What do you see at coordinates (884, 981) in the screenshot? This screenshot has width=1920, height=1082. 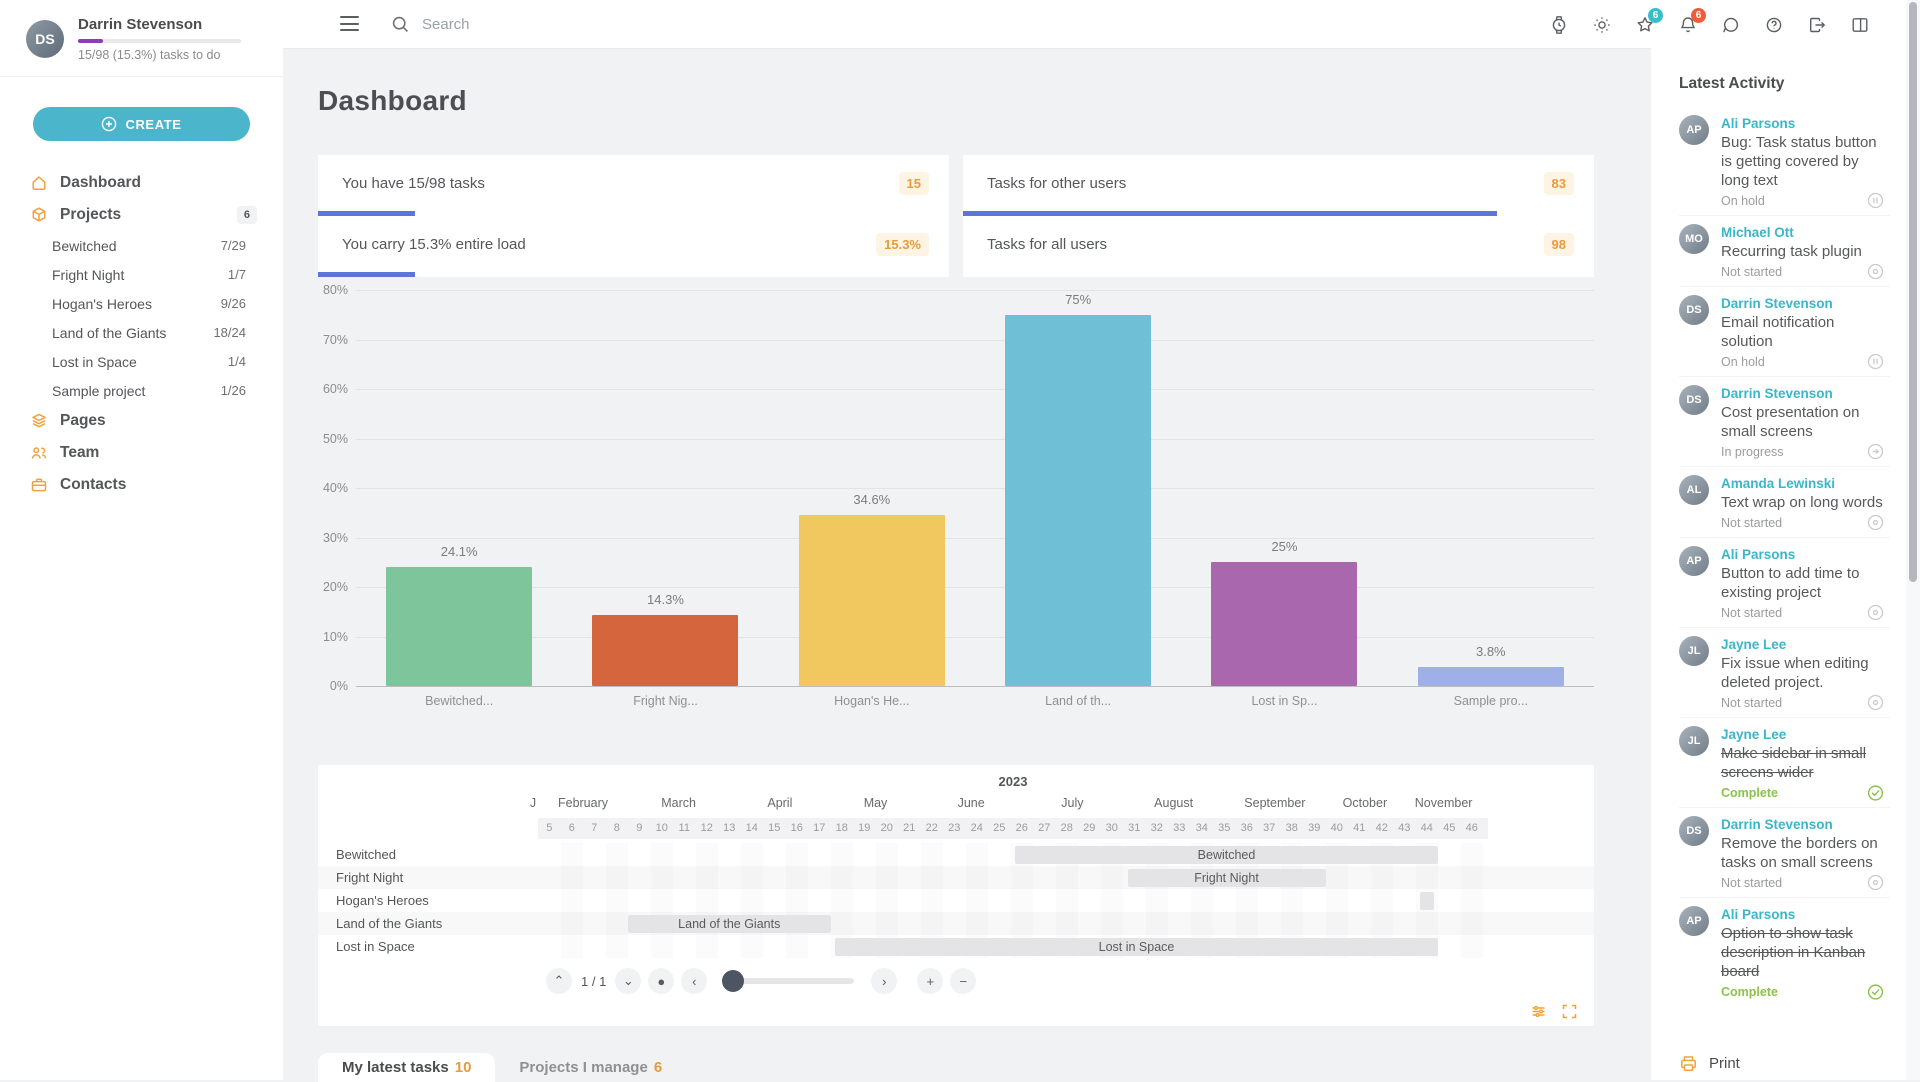 I see `gantt-scroll-right-button: ›` at bounding box center [884, 981].